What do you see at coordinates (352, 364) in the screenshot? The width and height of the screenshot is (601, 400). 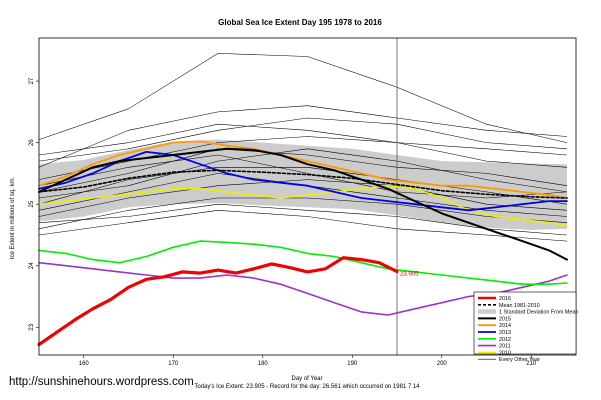 I see `x-tick-label-190: 190` at bounding box center [352, 364].